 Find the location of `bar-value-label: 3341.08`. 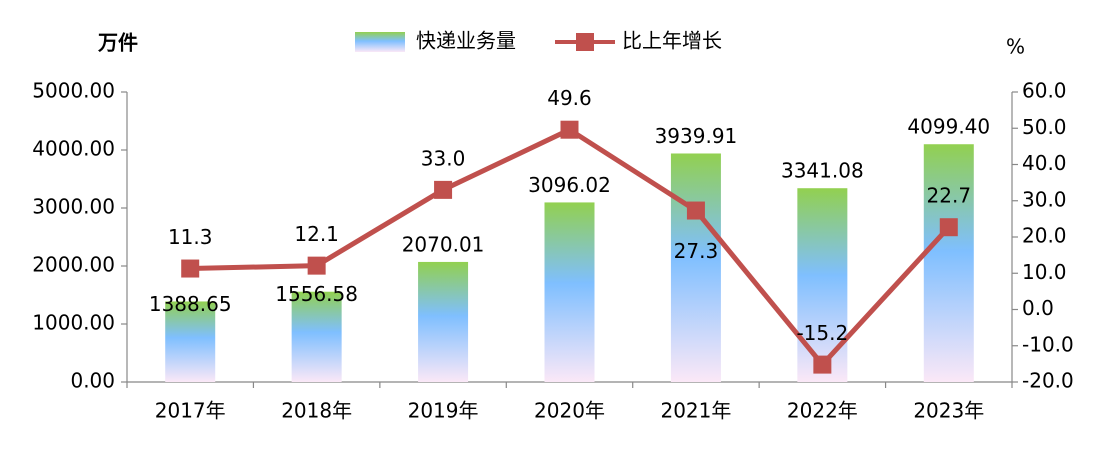

bar-value-label: 3341.08 is located at coordinates (822, 171).